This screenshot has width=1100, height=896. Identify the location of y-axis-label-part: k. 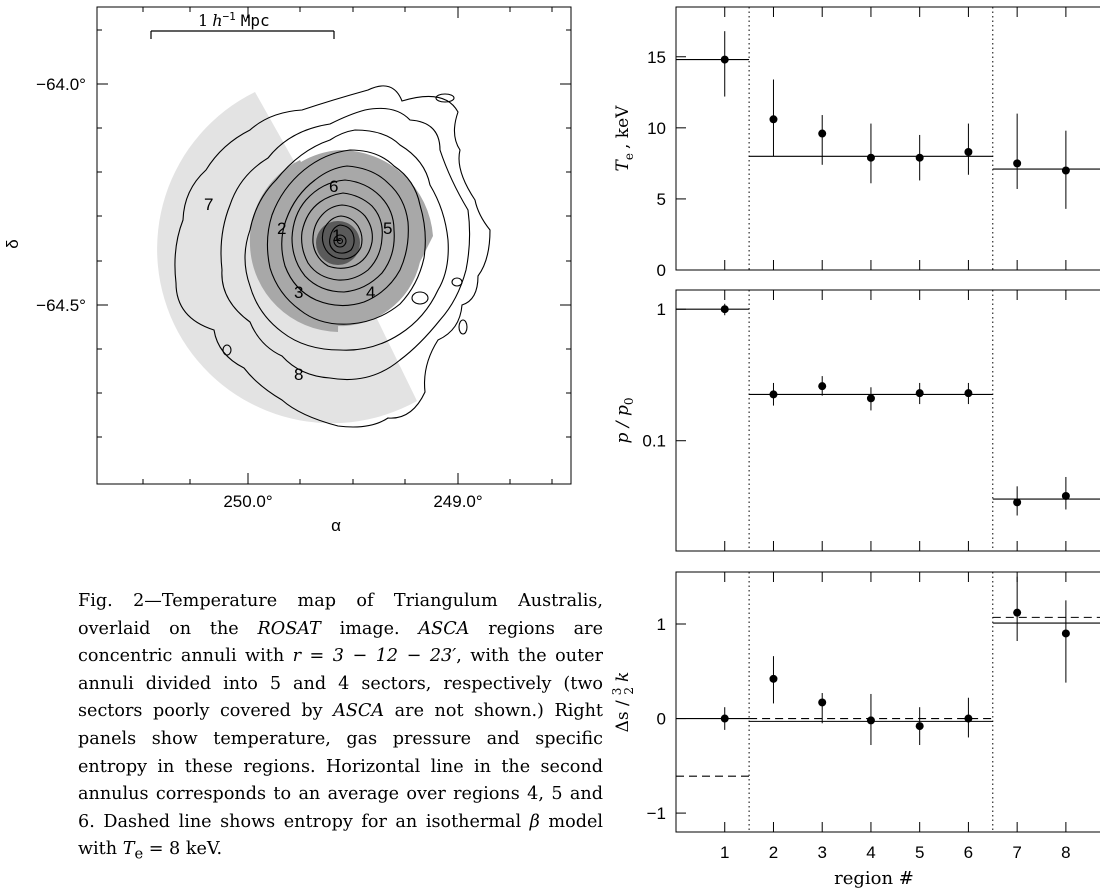
(623, 677).